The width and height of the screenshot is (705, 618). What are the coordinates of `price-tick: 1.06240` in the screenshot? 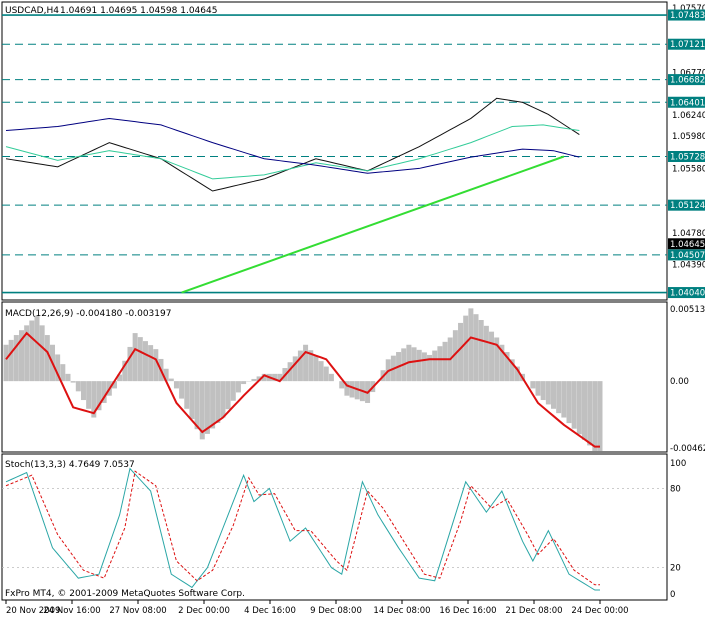 It's located at (688, 116).